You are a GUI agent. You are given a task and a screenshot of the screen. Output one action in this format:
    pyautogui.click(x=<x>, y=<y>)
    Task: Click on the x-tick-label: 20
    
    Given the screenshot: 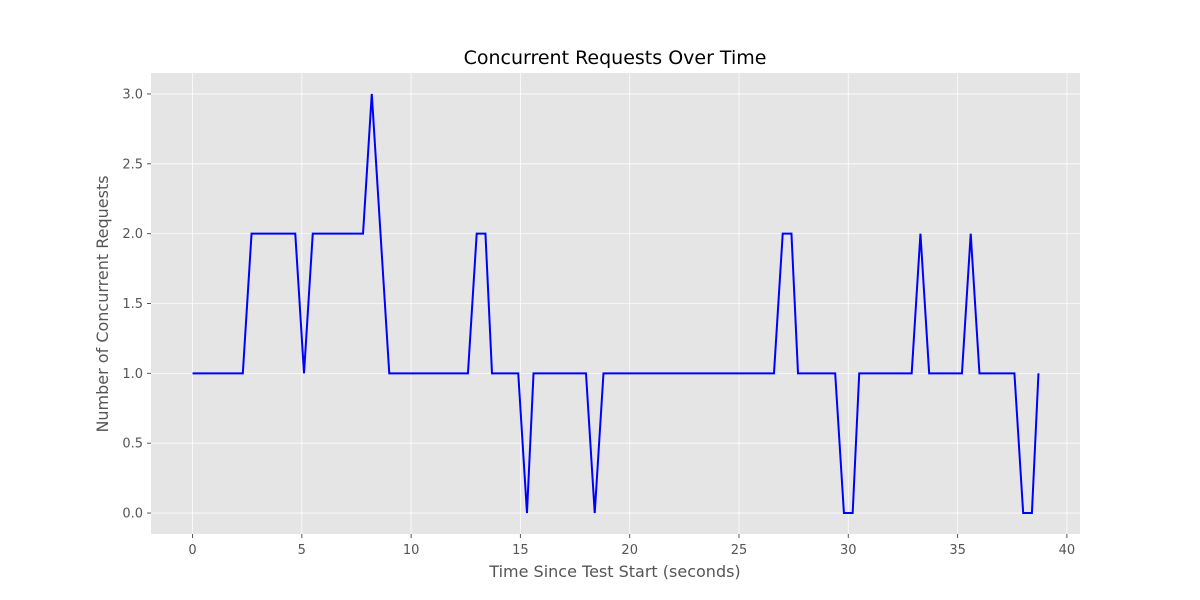 What is the action you would take?
    pyautogui.click(x=629, y=550)
    